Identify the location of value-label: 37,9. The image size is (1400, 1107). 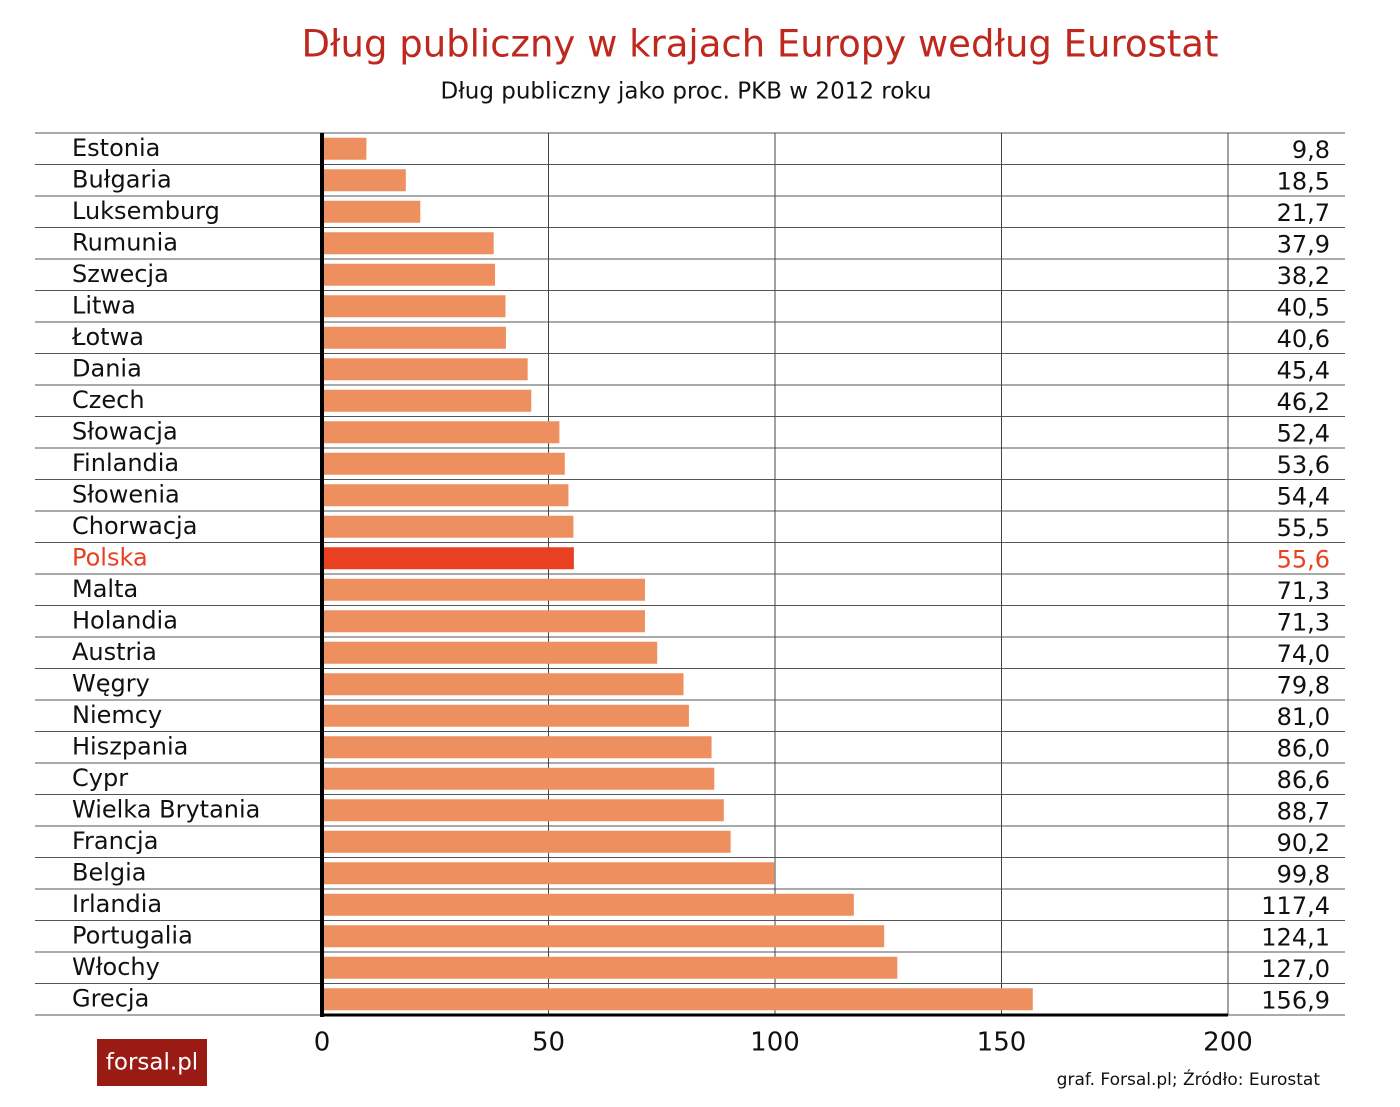
(1303, 244).